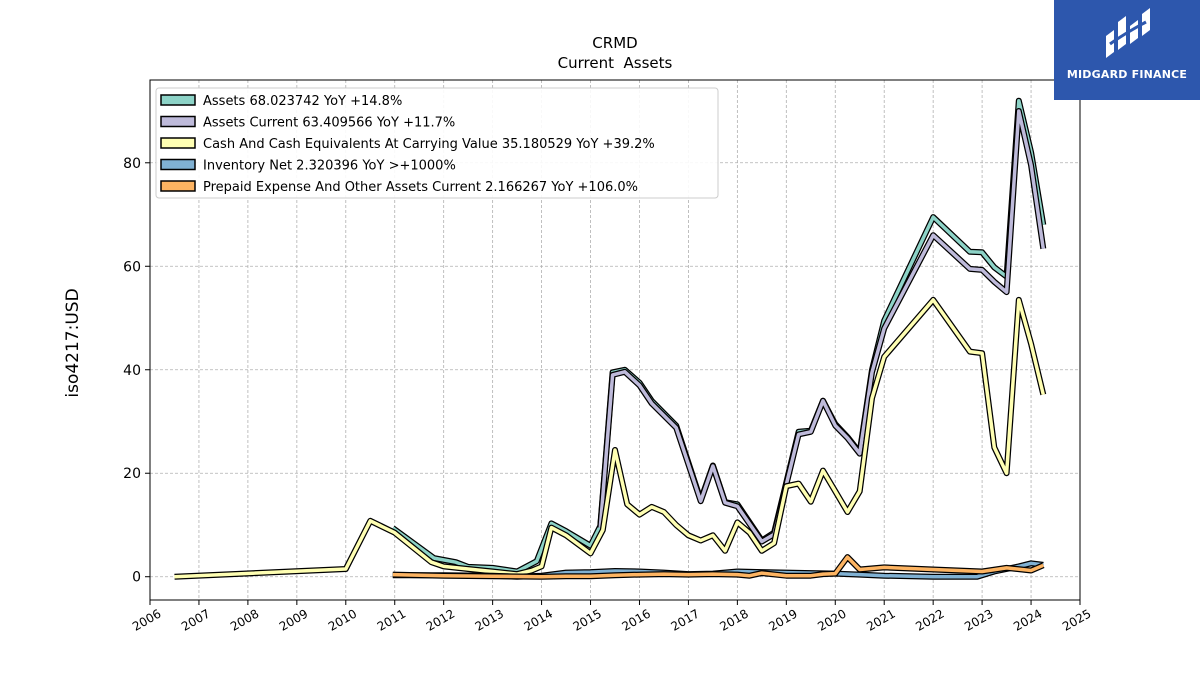  I want to click on x-tick-label: 2025, so click(1076, 619).